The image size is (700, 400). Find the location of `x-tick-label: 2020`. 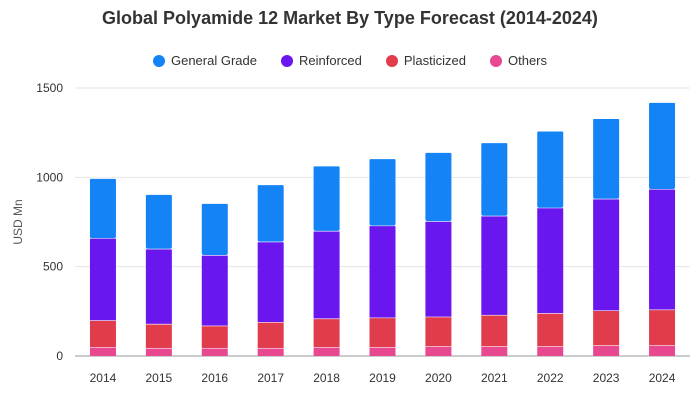

x-tick-label: 2020 is located at coordinates (438, 378).